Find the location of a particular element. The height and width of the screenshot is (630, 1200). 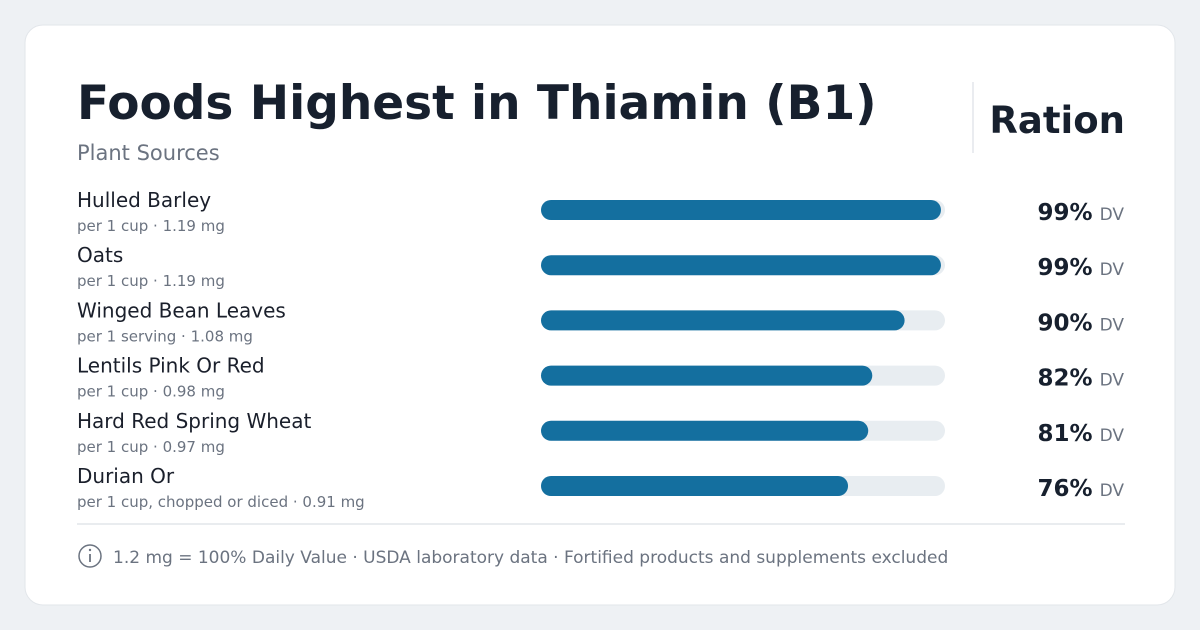

value-label: 76% DV is located at coordinates (1081, 489).